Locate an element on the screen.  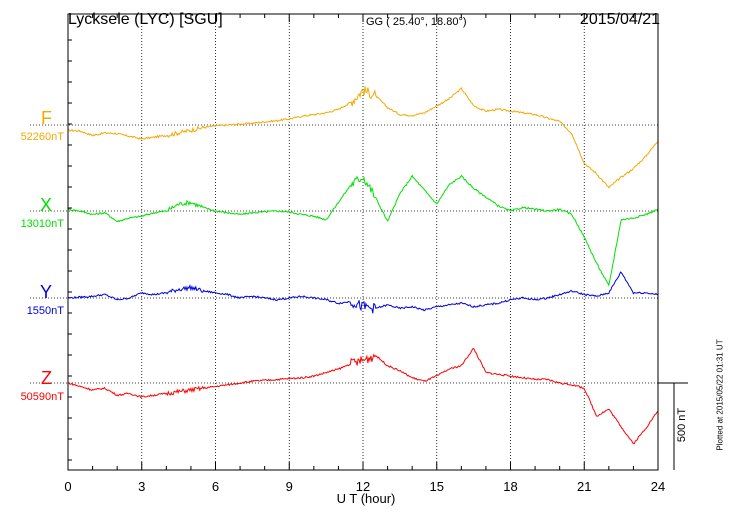
component-label-f: F is located at coordinates (46, 118).